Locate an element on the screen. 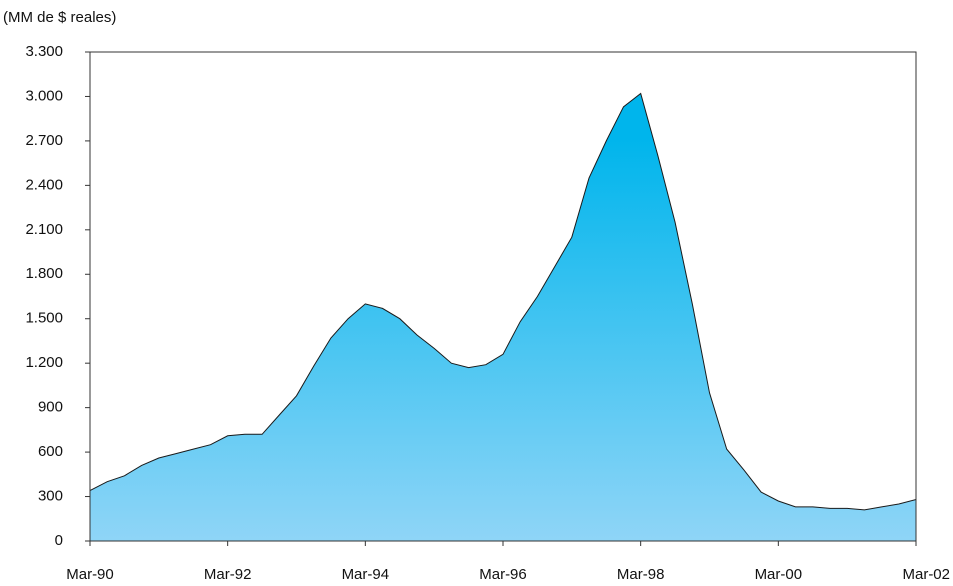 The image size is (953, 586). y-tick-label: 1.800 is located at coordinates (44, 273).